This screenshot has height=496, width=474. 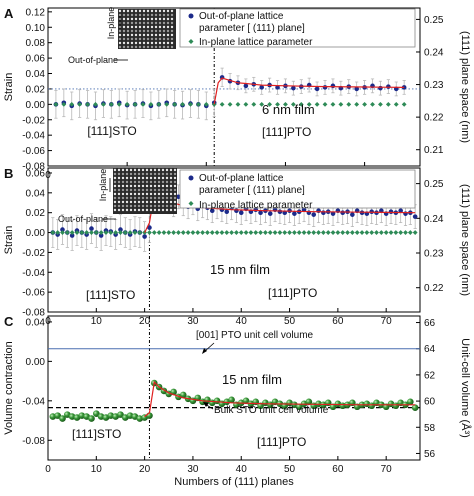 What do you see at coordinates (96, 434) in the screenshot?
I see `substrate-label: [111]STO` at bounding box center [96, 434].